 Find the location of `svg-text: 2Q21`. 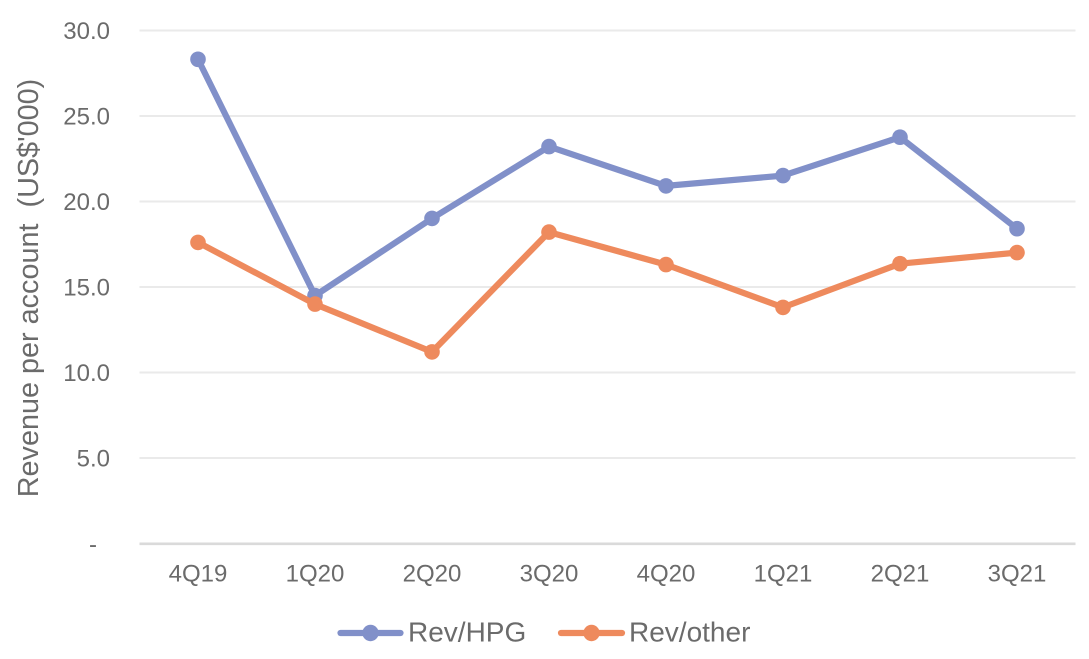

svg-text: 2Q21 is located at coordinates (900, 574).